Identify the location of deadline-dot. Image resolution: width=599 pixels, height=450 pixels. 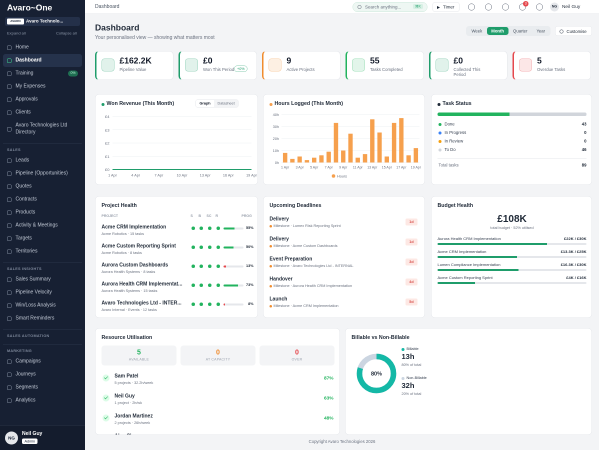
(270, 266).